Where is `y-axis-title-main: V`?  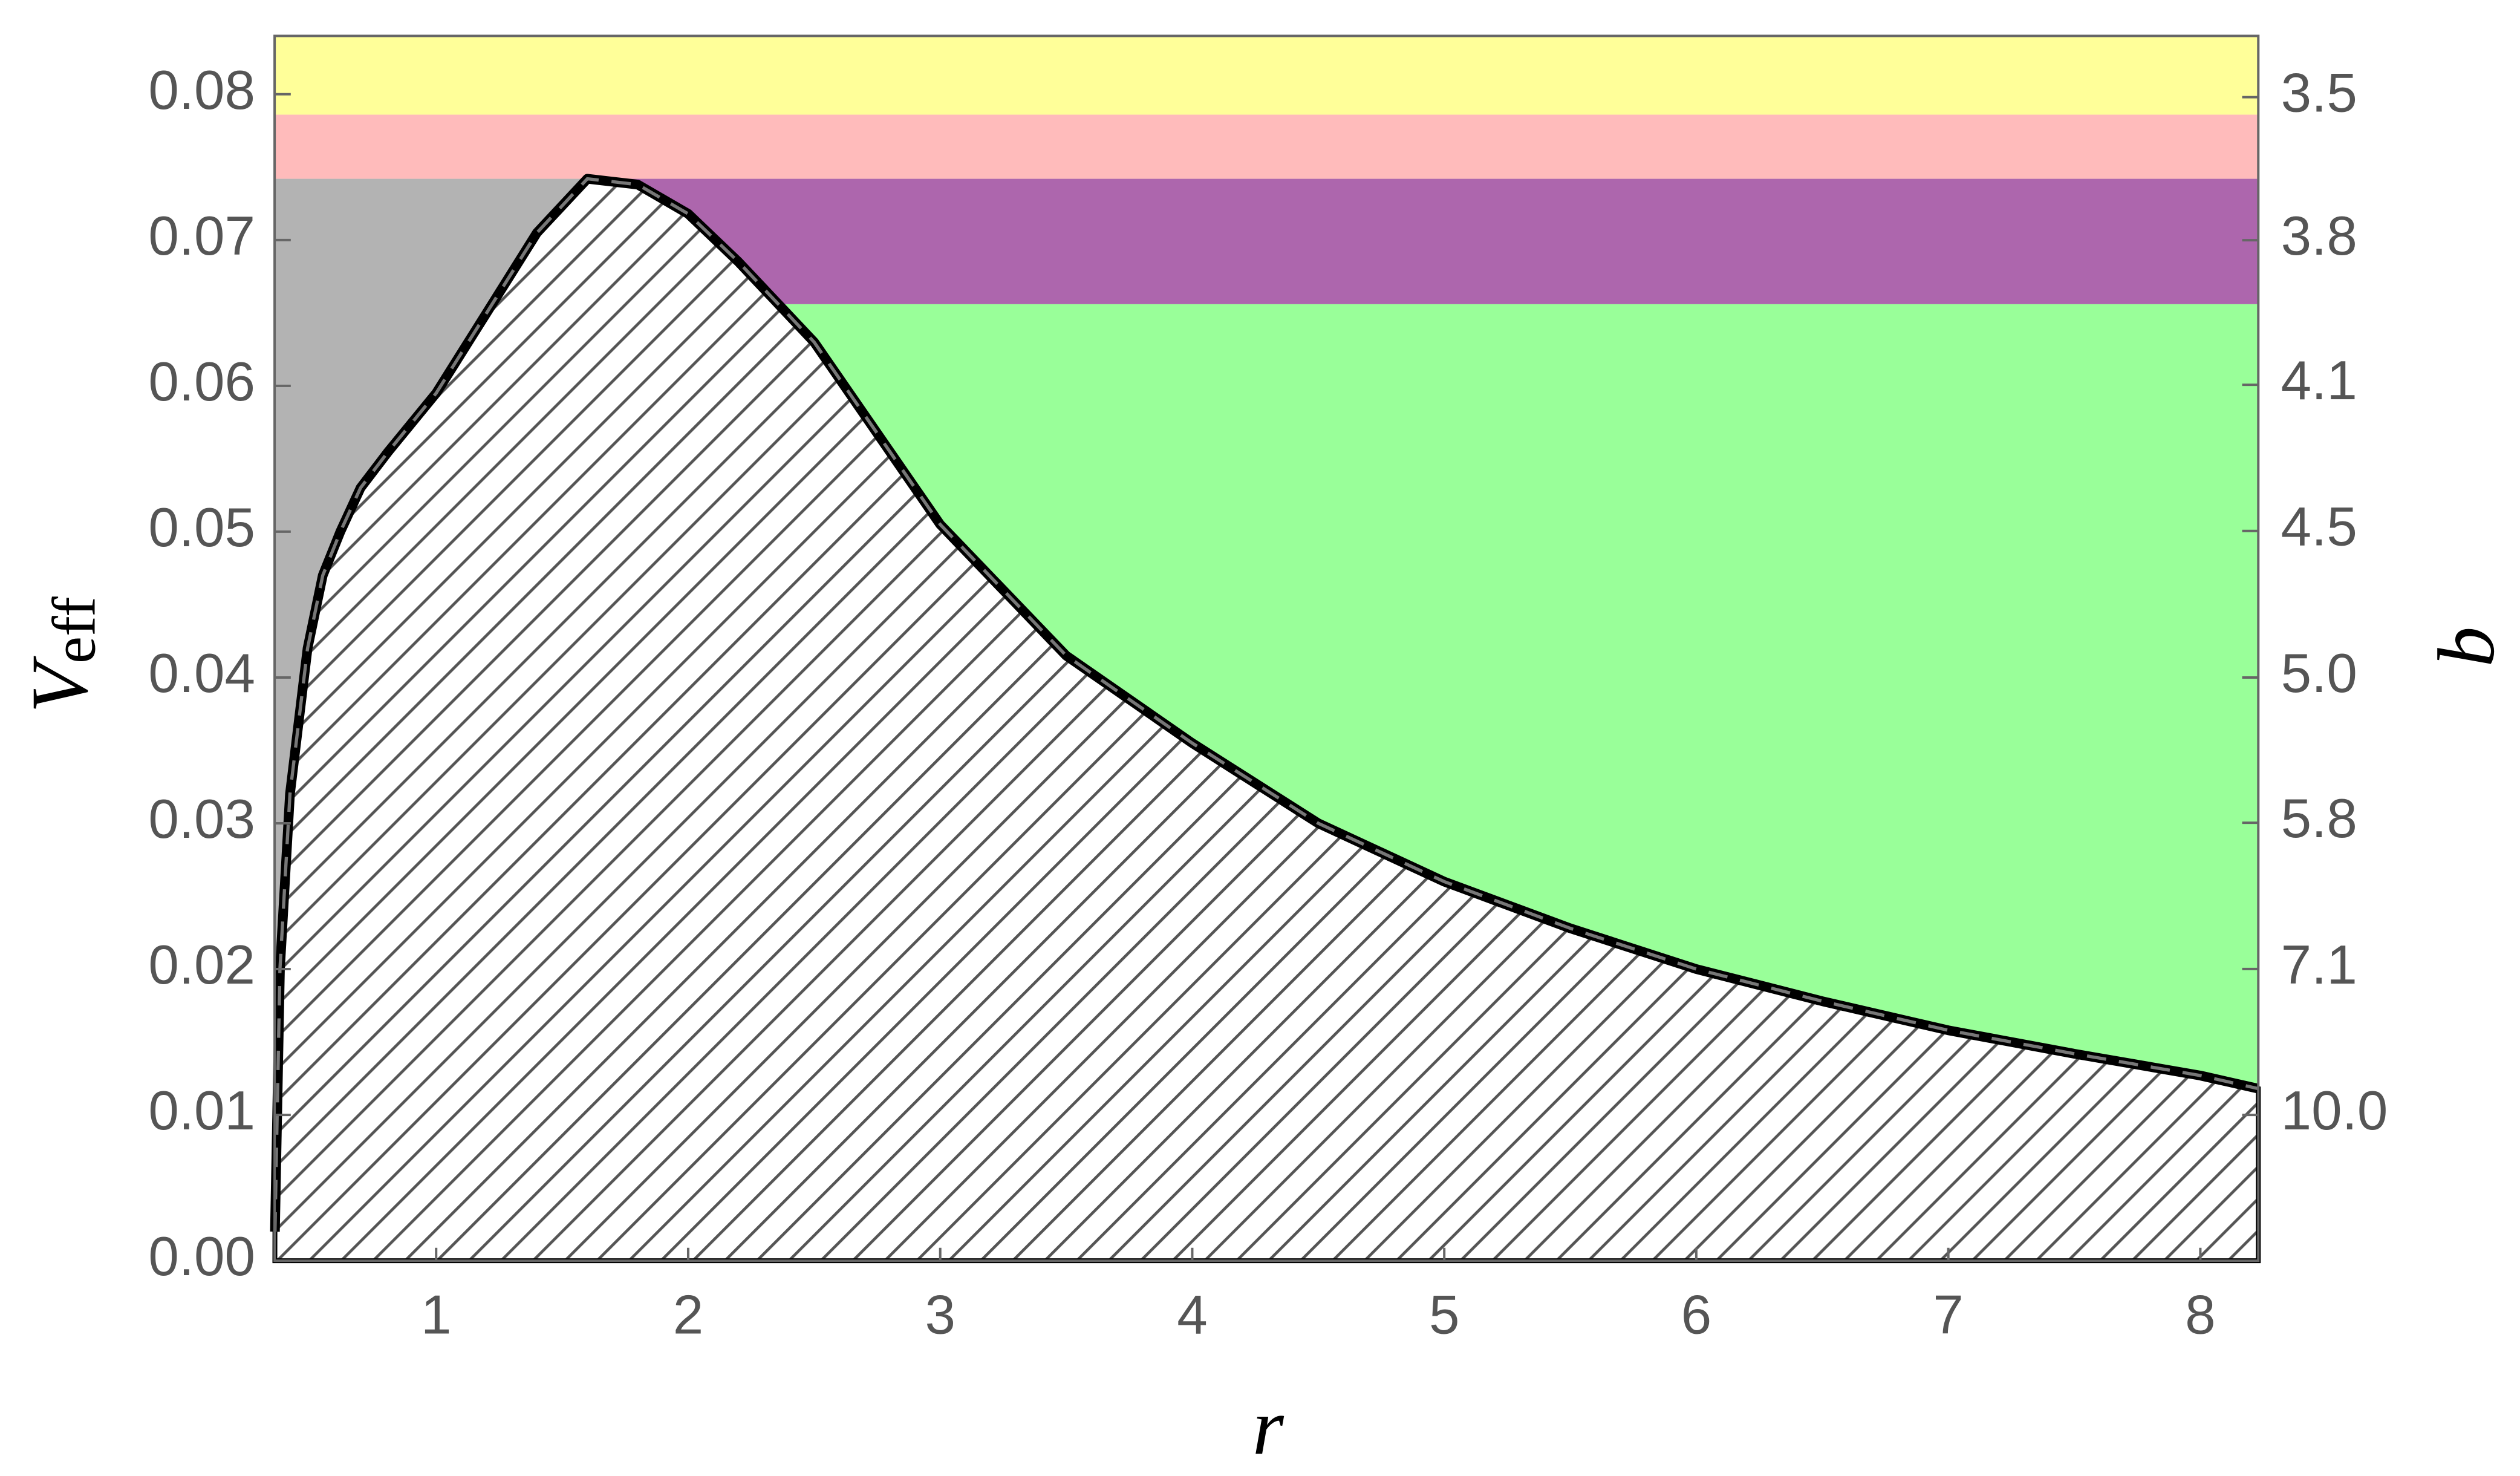
y-axis-title-main: V is located at coordinates (59, 684).